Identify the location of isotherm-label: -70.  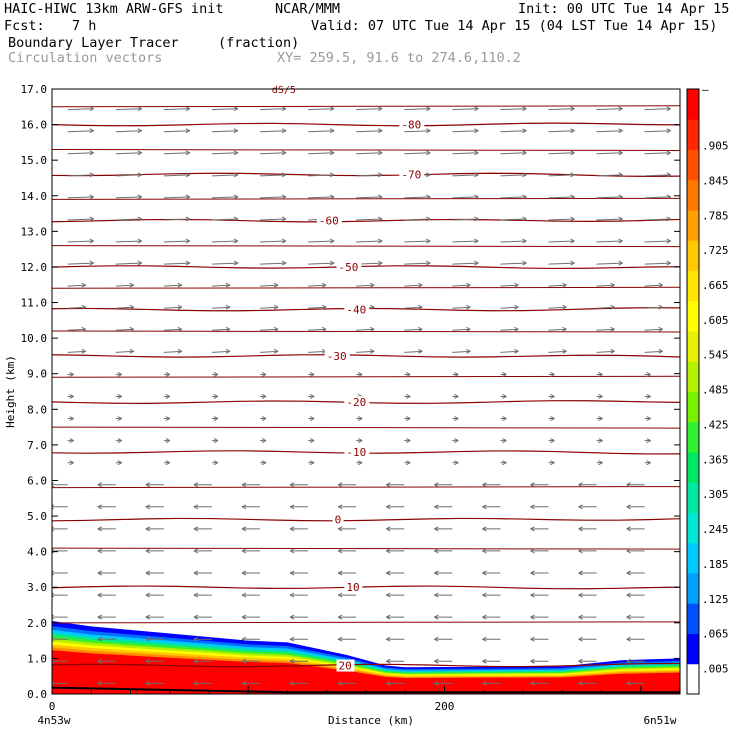
(411, 174).